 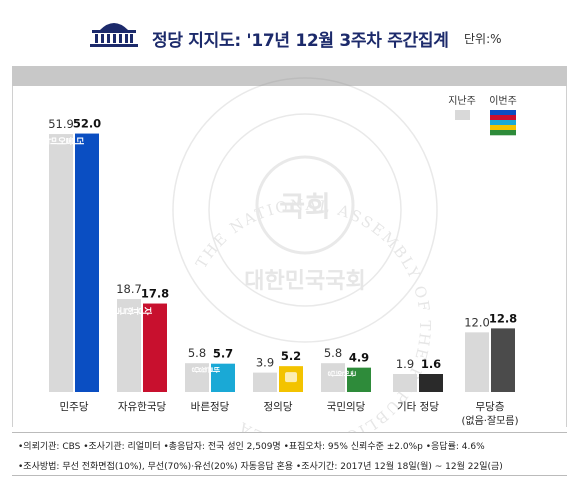 What do you see at coordinates (278, 407) in the screenshot?
I see `category-label: 정의당` at bounding box center [278, 407].